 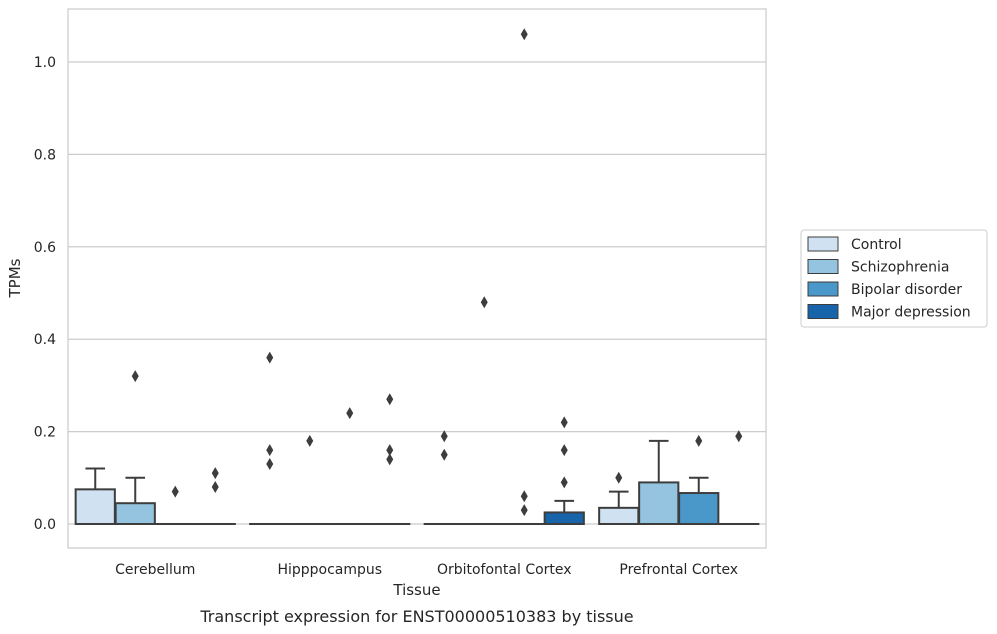 I want to click on y-tick-label: 1.0, so click(x=45, y=63).